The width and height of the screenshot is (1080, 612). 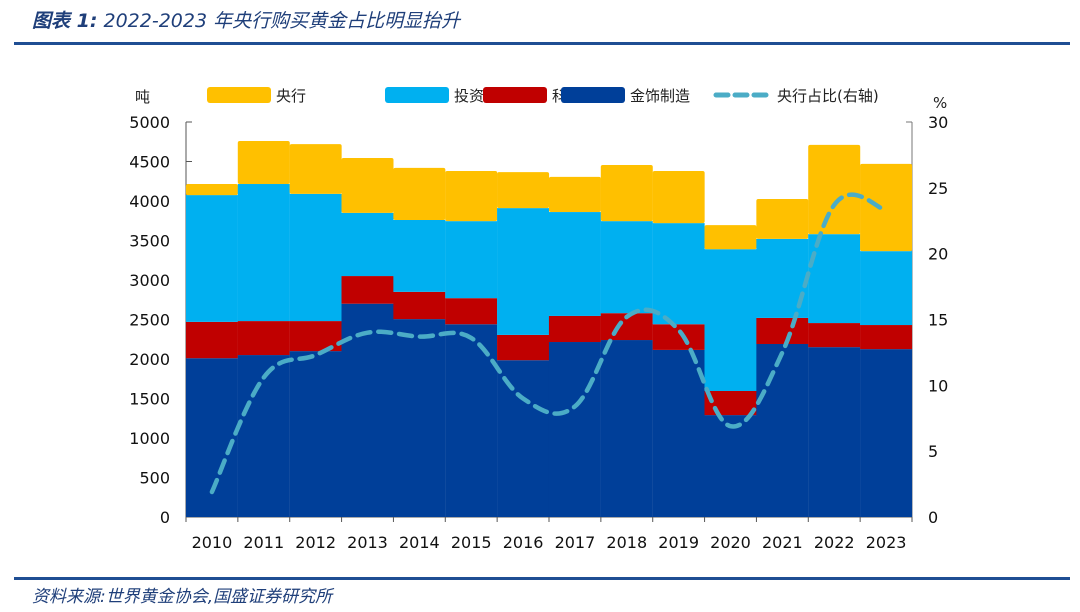 I want to click on bar-stack-2013, so click(x=367, y=337).